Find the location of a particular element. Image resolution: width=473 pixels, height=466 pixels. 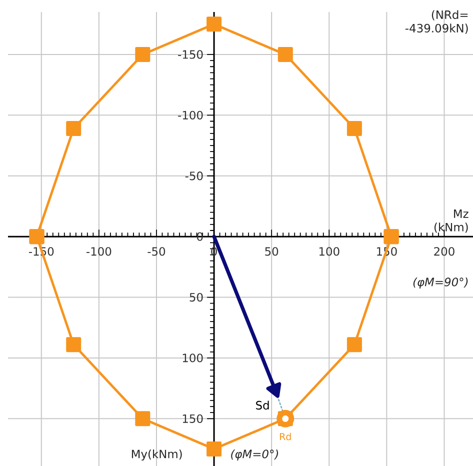

x-tick-label: 200 is located at coordinates (444, 251).